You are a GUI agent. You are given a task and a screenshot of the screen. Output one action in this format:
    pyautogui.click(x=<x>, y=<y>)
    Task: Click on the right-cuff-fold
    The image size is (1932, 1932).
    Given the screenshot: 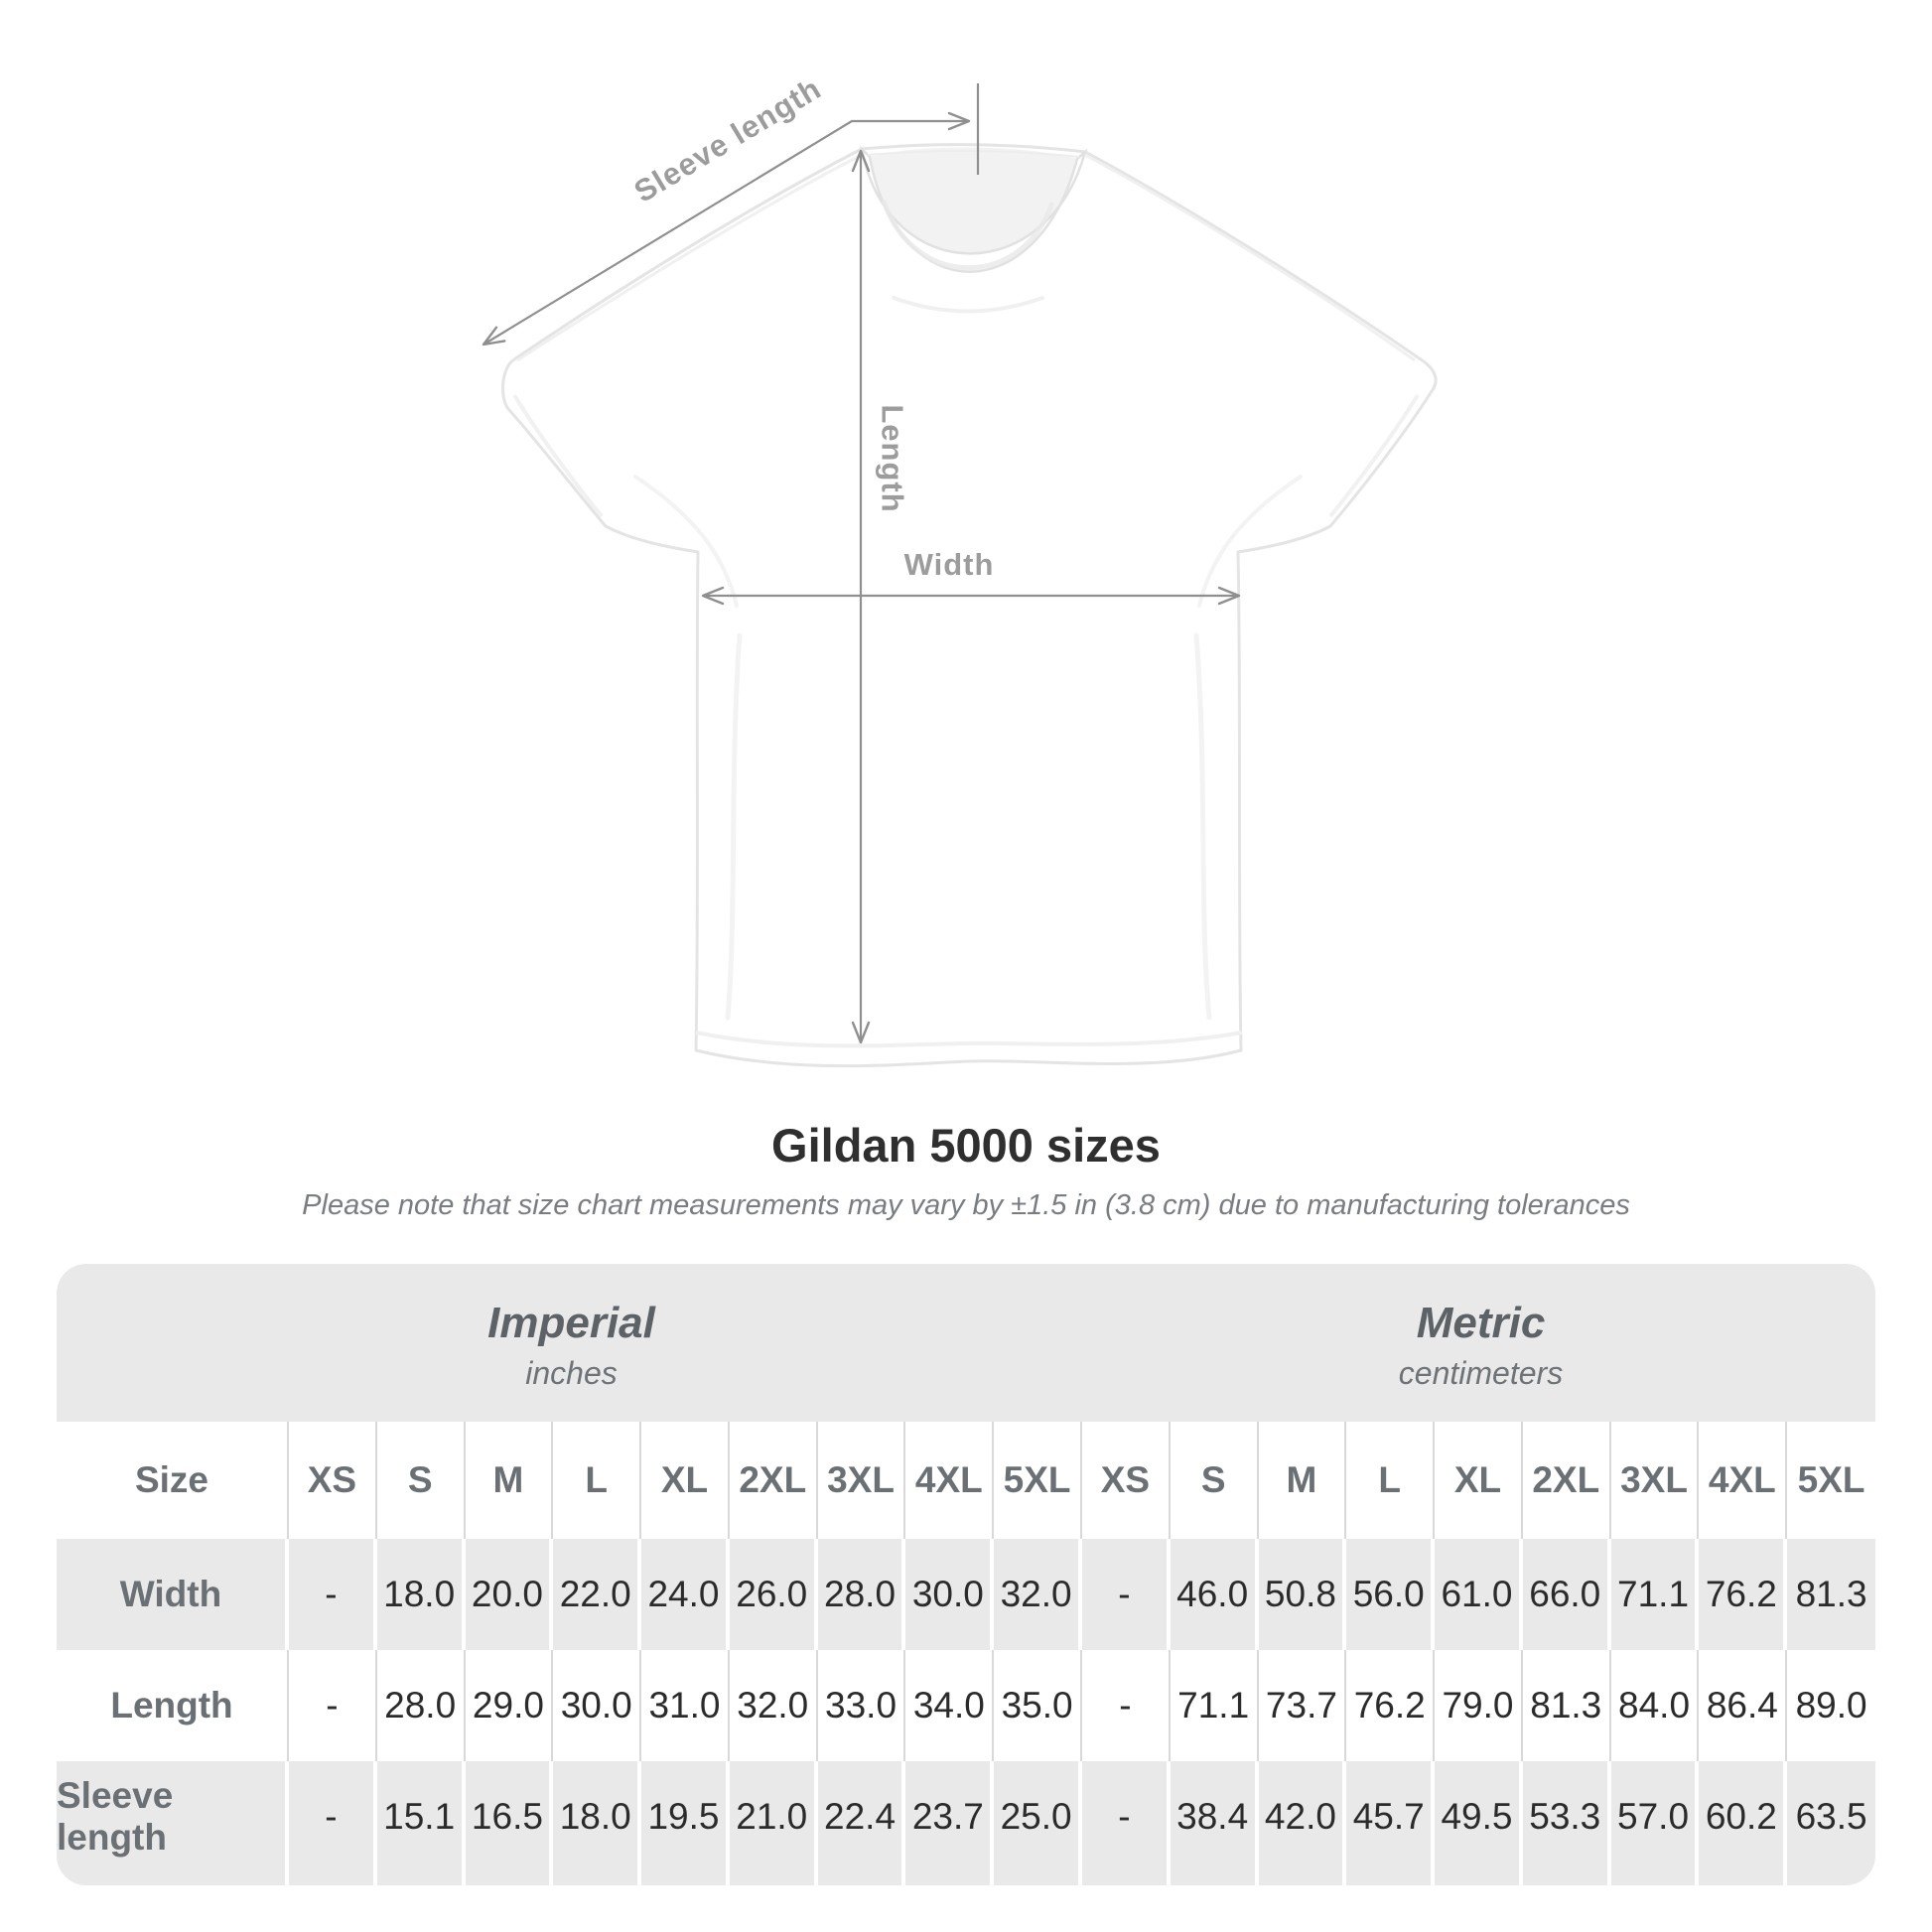 What is the action you would take?
    pyautogui.click(x=1374, y=456)
    